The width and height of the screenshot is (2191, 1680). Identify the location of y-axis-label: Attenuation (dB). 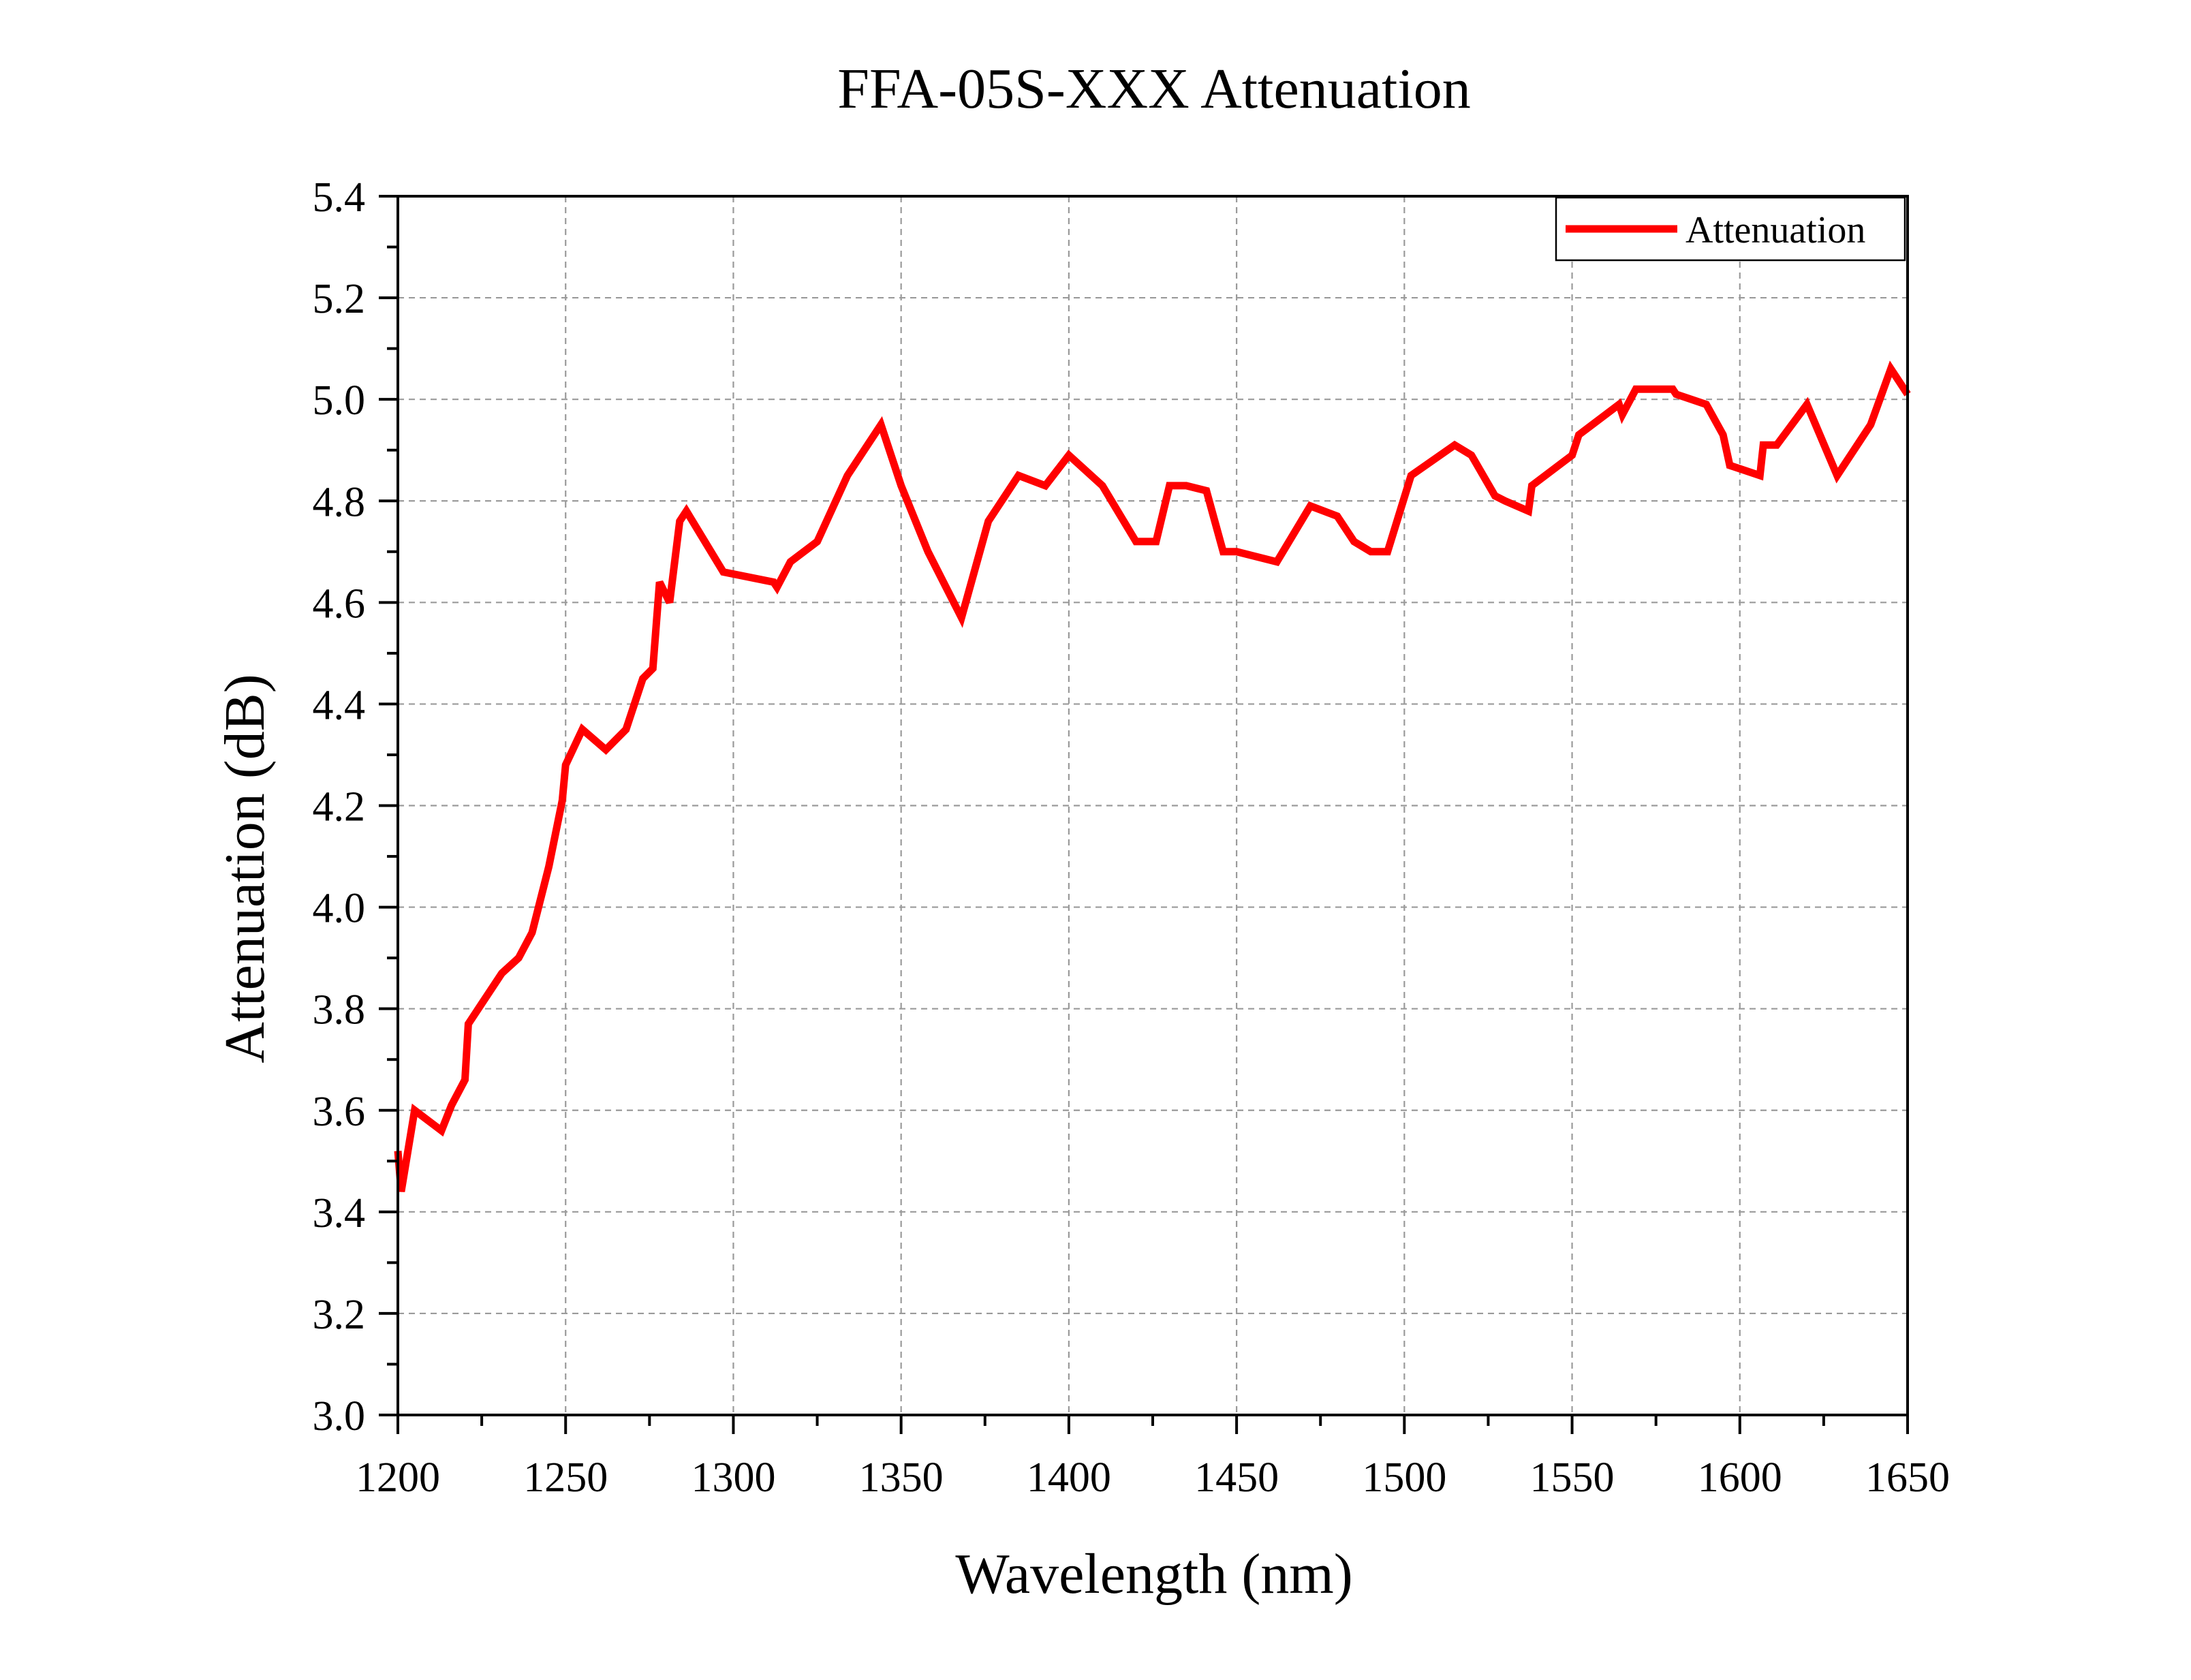
(245, 868).